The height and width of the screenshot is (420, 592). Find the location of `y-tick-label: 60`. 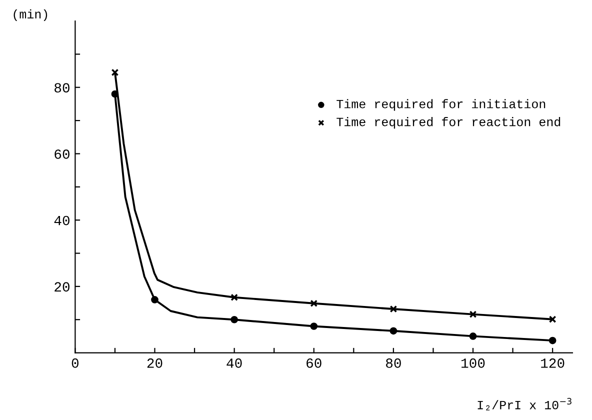

y-tick-label: 60 is located at coordinates (62, 154).